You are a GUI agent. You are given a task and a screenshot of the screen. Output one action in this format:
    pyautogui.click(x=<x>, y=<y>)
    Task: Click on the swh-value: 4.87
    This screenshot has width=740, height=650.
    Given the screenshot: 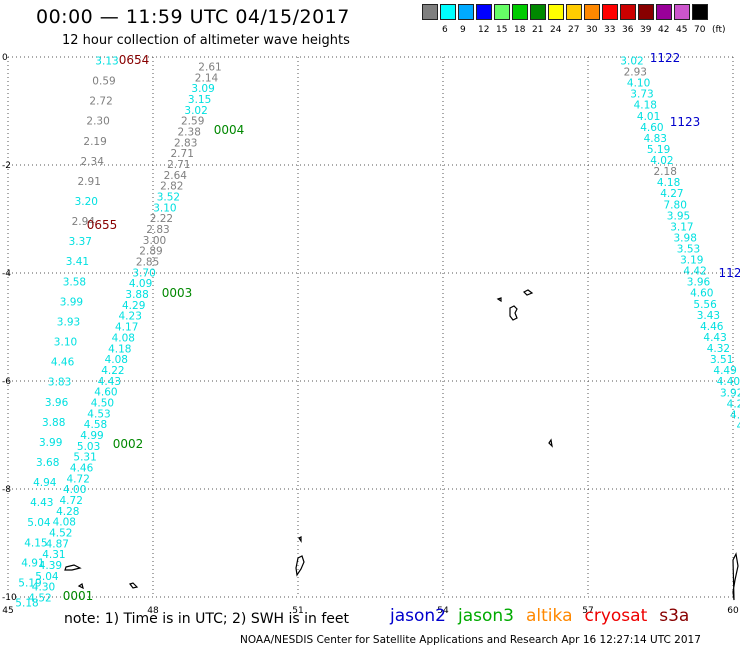 What is the action you would take?
    pyautogui.click(x=57, y=544)
    